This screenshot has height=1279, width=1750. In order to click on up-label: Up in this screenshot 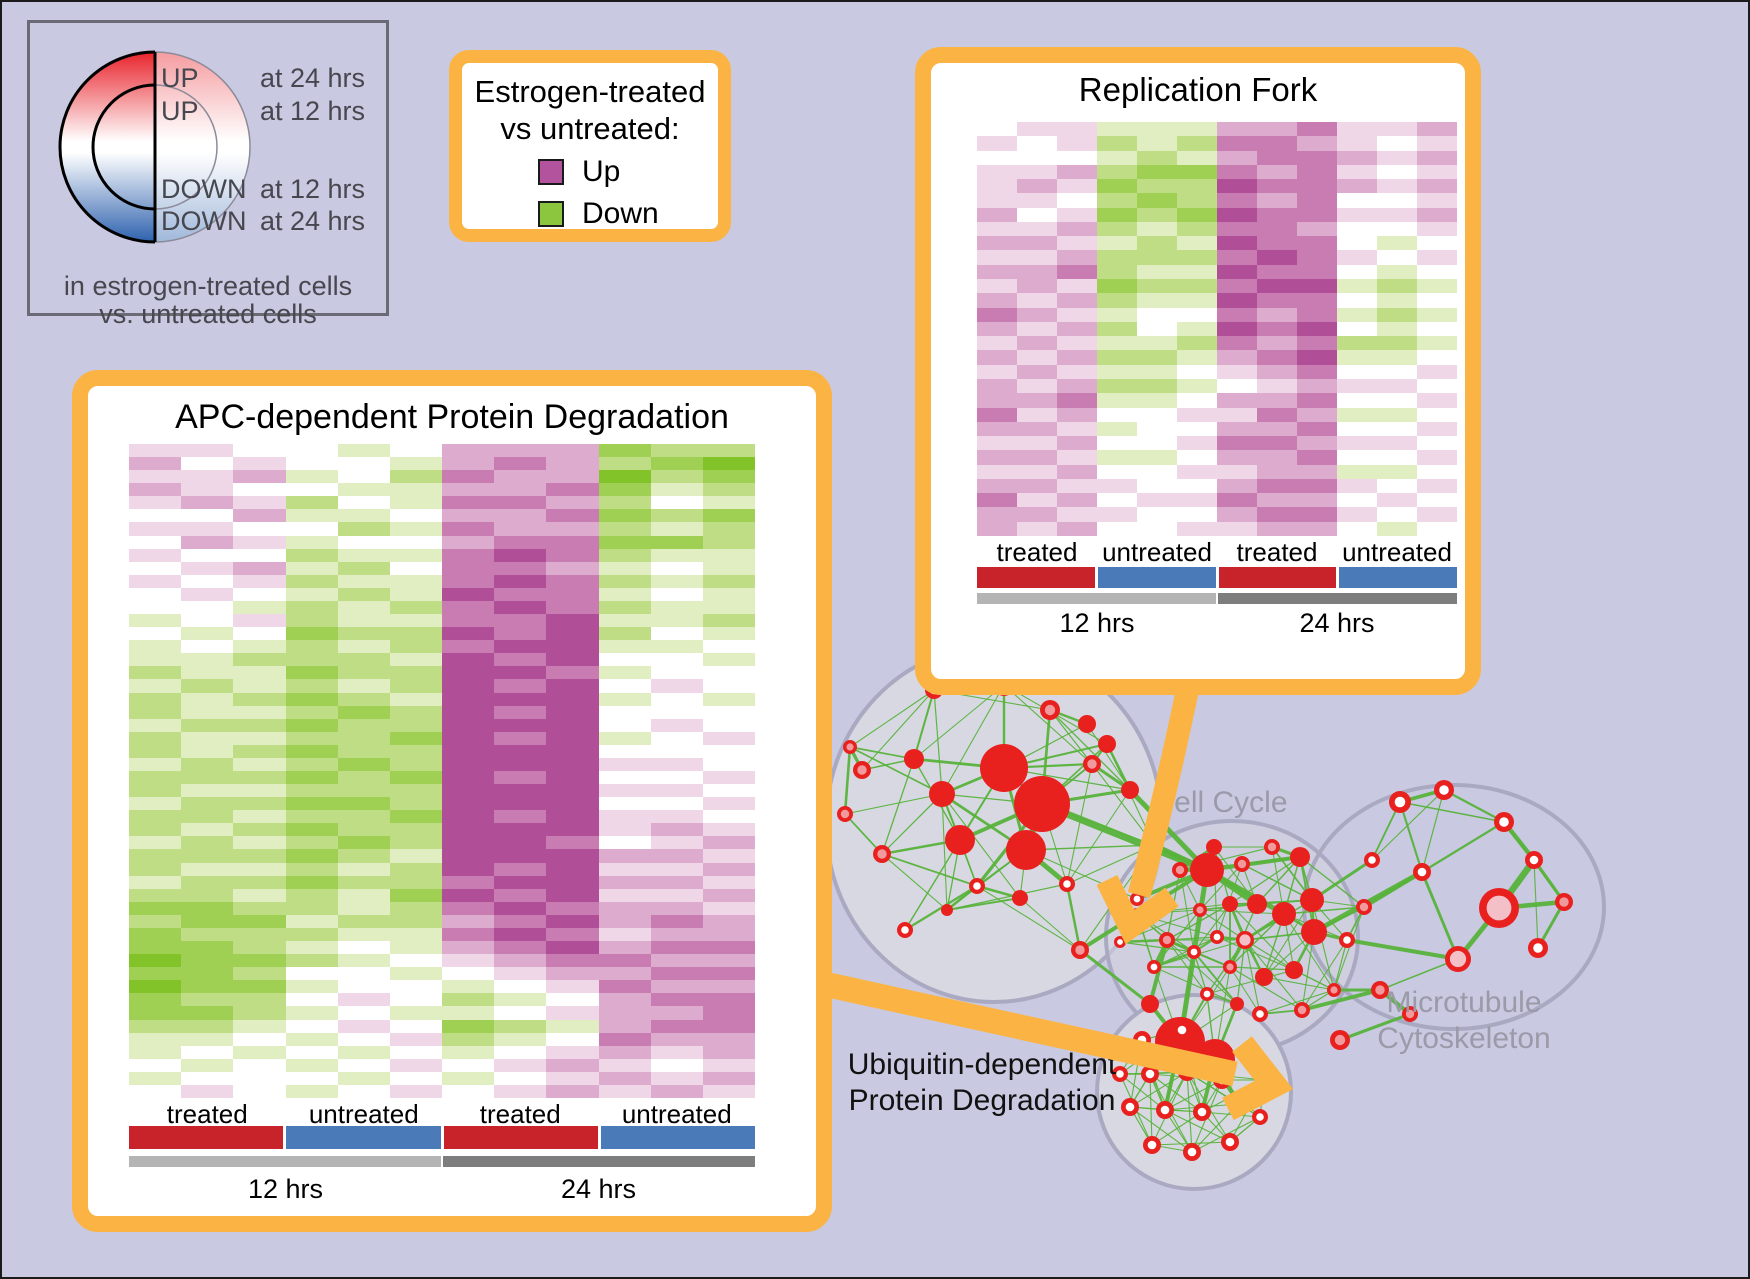, I will do `click(601, 171)`.